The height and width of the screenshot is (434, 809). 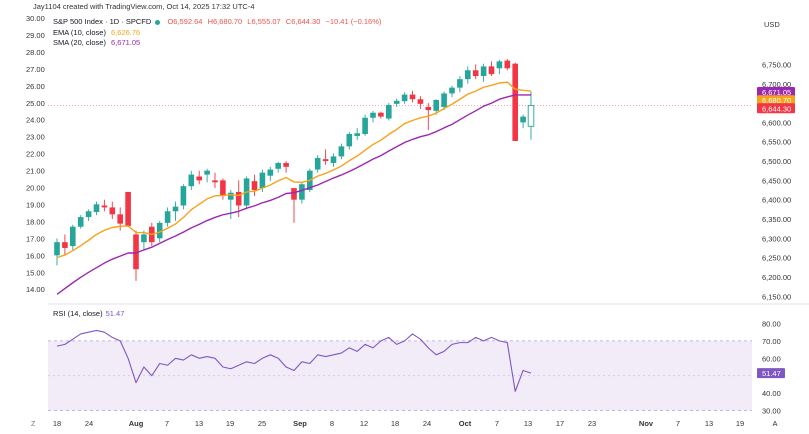 What do you see at coordinates (771, 341) in the screenshot?
I see `rsi-axis-tick: 70.00` at bounding box center [771, 341].